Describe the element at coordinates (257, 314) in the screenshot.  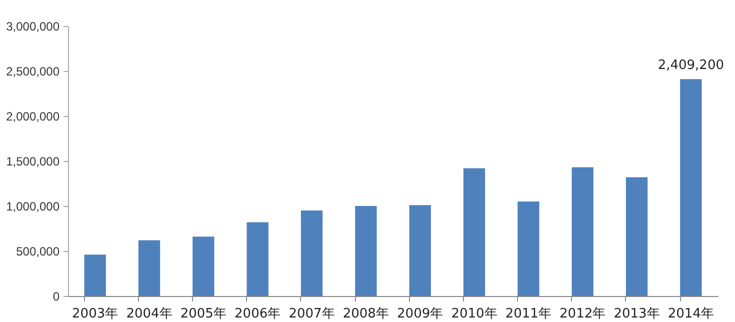
I see `x-tick-label: 2006年` at that location.